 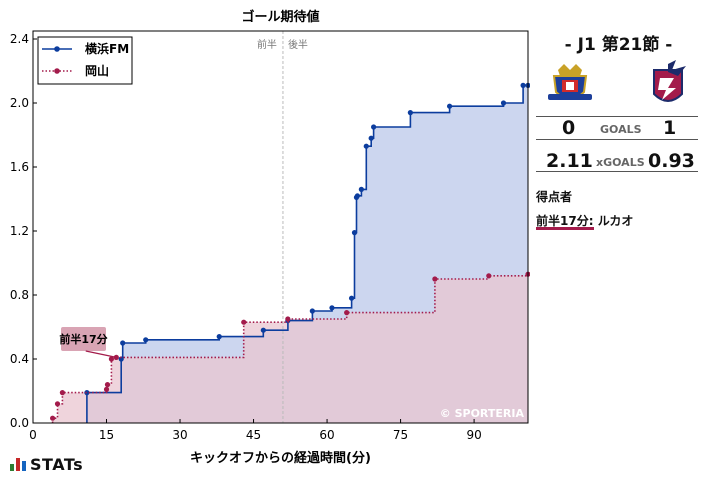 I want to click on yokohama-fm-crest-icon, so click(x=570, y=84).